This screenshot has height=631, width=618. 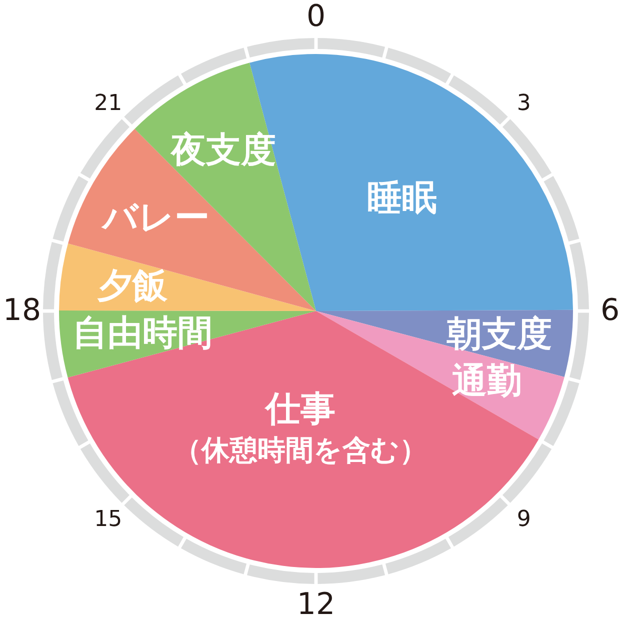 What do you see at coordinates (401, 198) in the screenshot?
I see `slice-label: 睡眠` at bounding box center [401, 198].